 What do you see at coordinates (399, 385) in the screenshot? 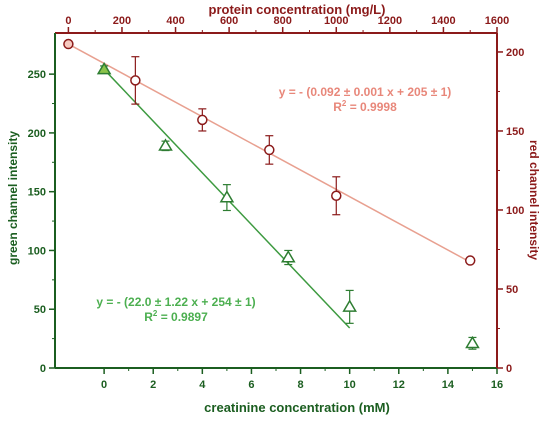
I see `bottom-x-tick-label: 12` at bounding box center [399, 385].